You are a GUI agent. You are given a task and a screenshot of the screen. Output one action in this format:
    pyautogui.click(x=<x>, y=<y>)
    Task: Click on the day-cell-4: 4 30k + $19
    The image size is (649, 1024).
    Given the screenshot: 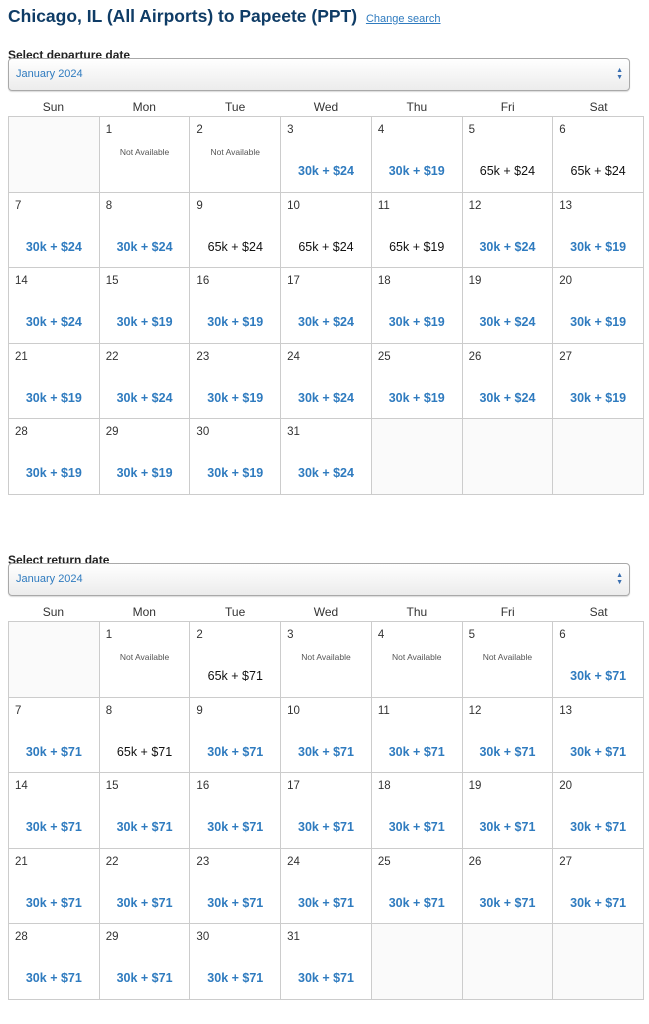 What is the action you would take?
    pyautogui.click(x=417, y=155)
    